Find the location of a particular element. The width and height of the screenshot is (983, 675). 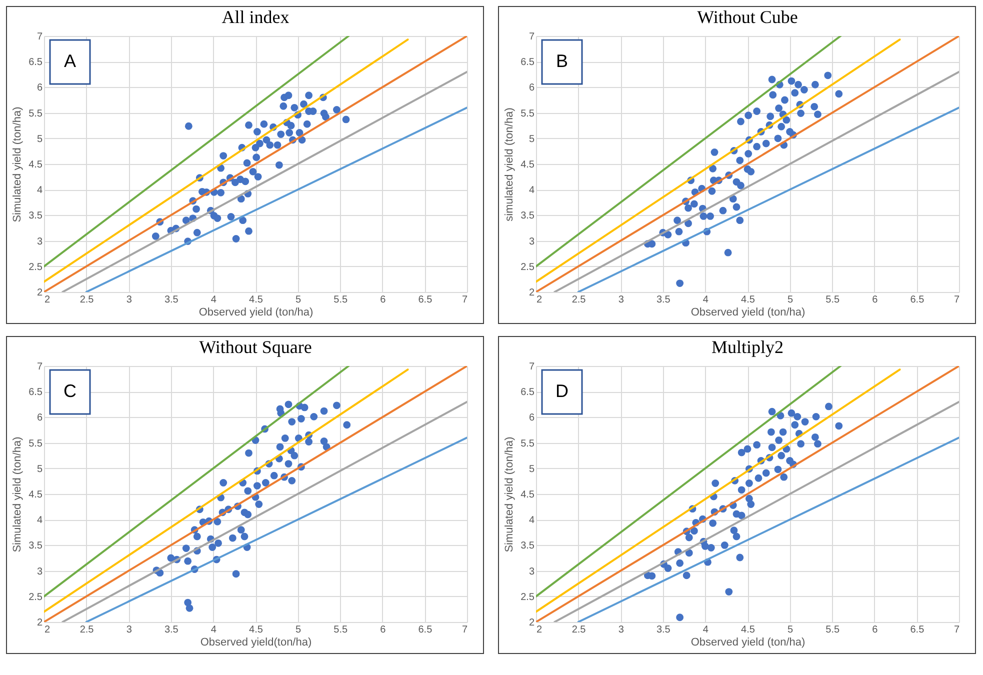

chart-title: Multiply2 is located at coordinates (747, 347).